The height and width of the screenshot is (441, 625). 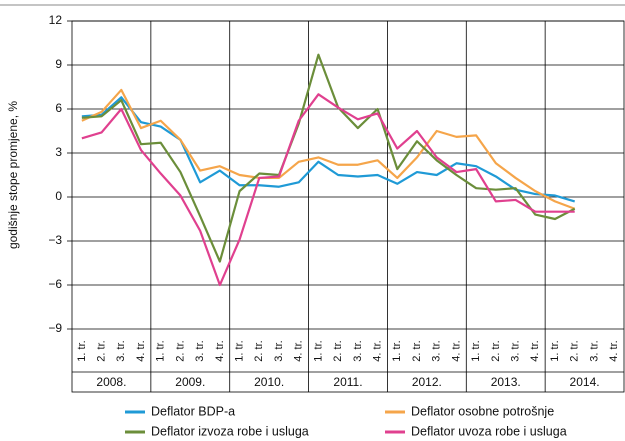 I want to click on y-tick-label: 9, so click(x=58, y=64).